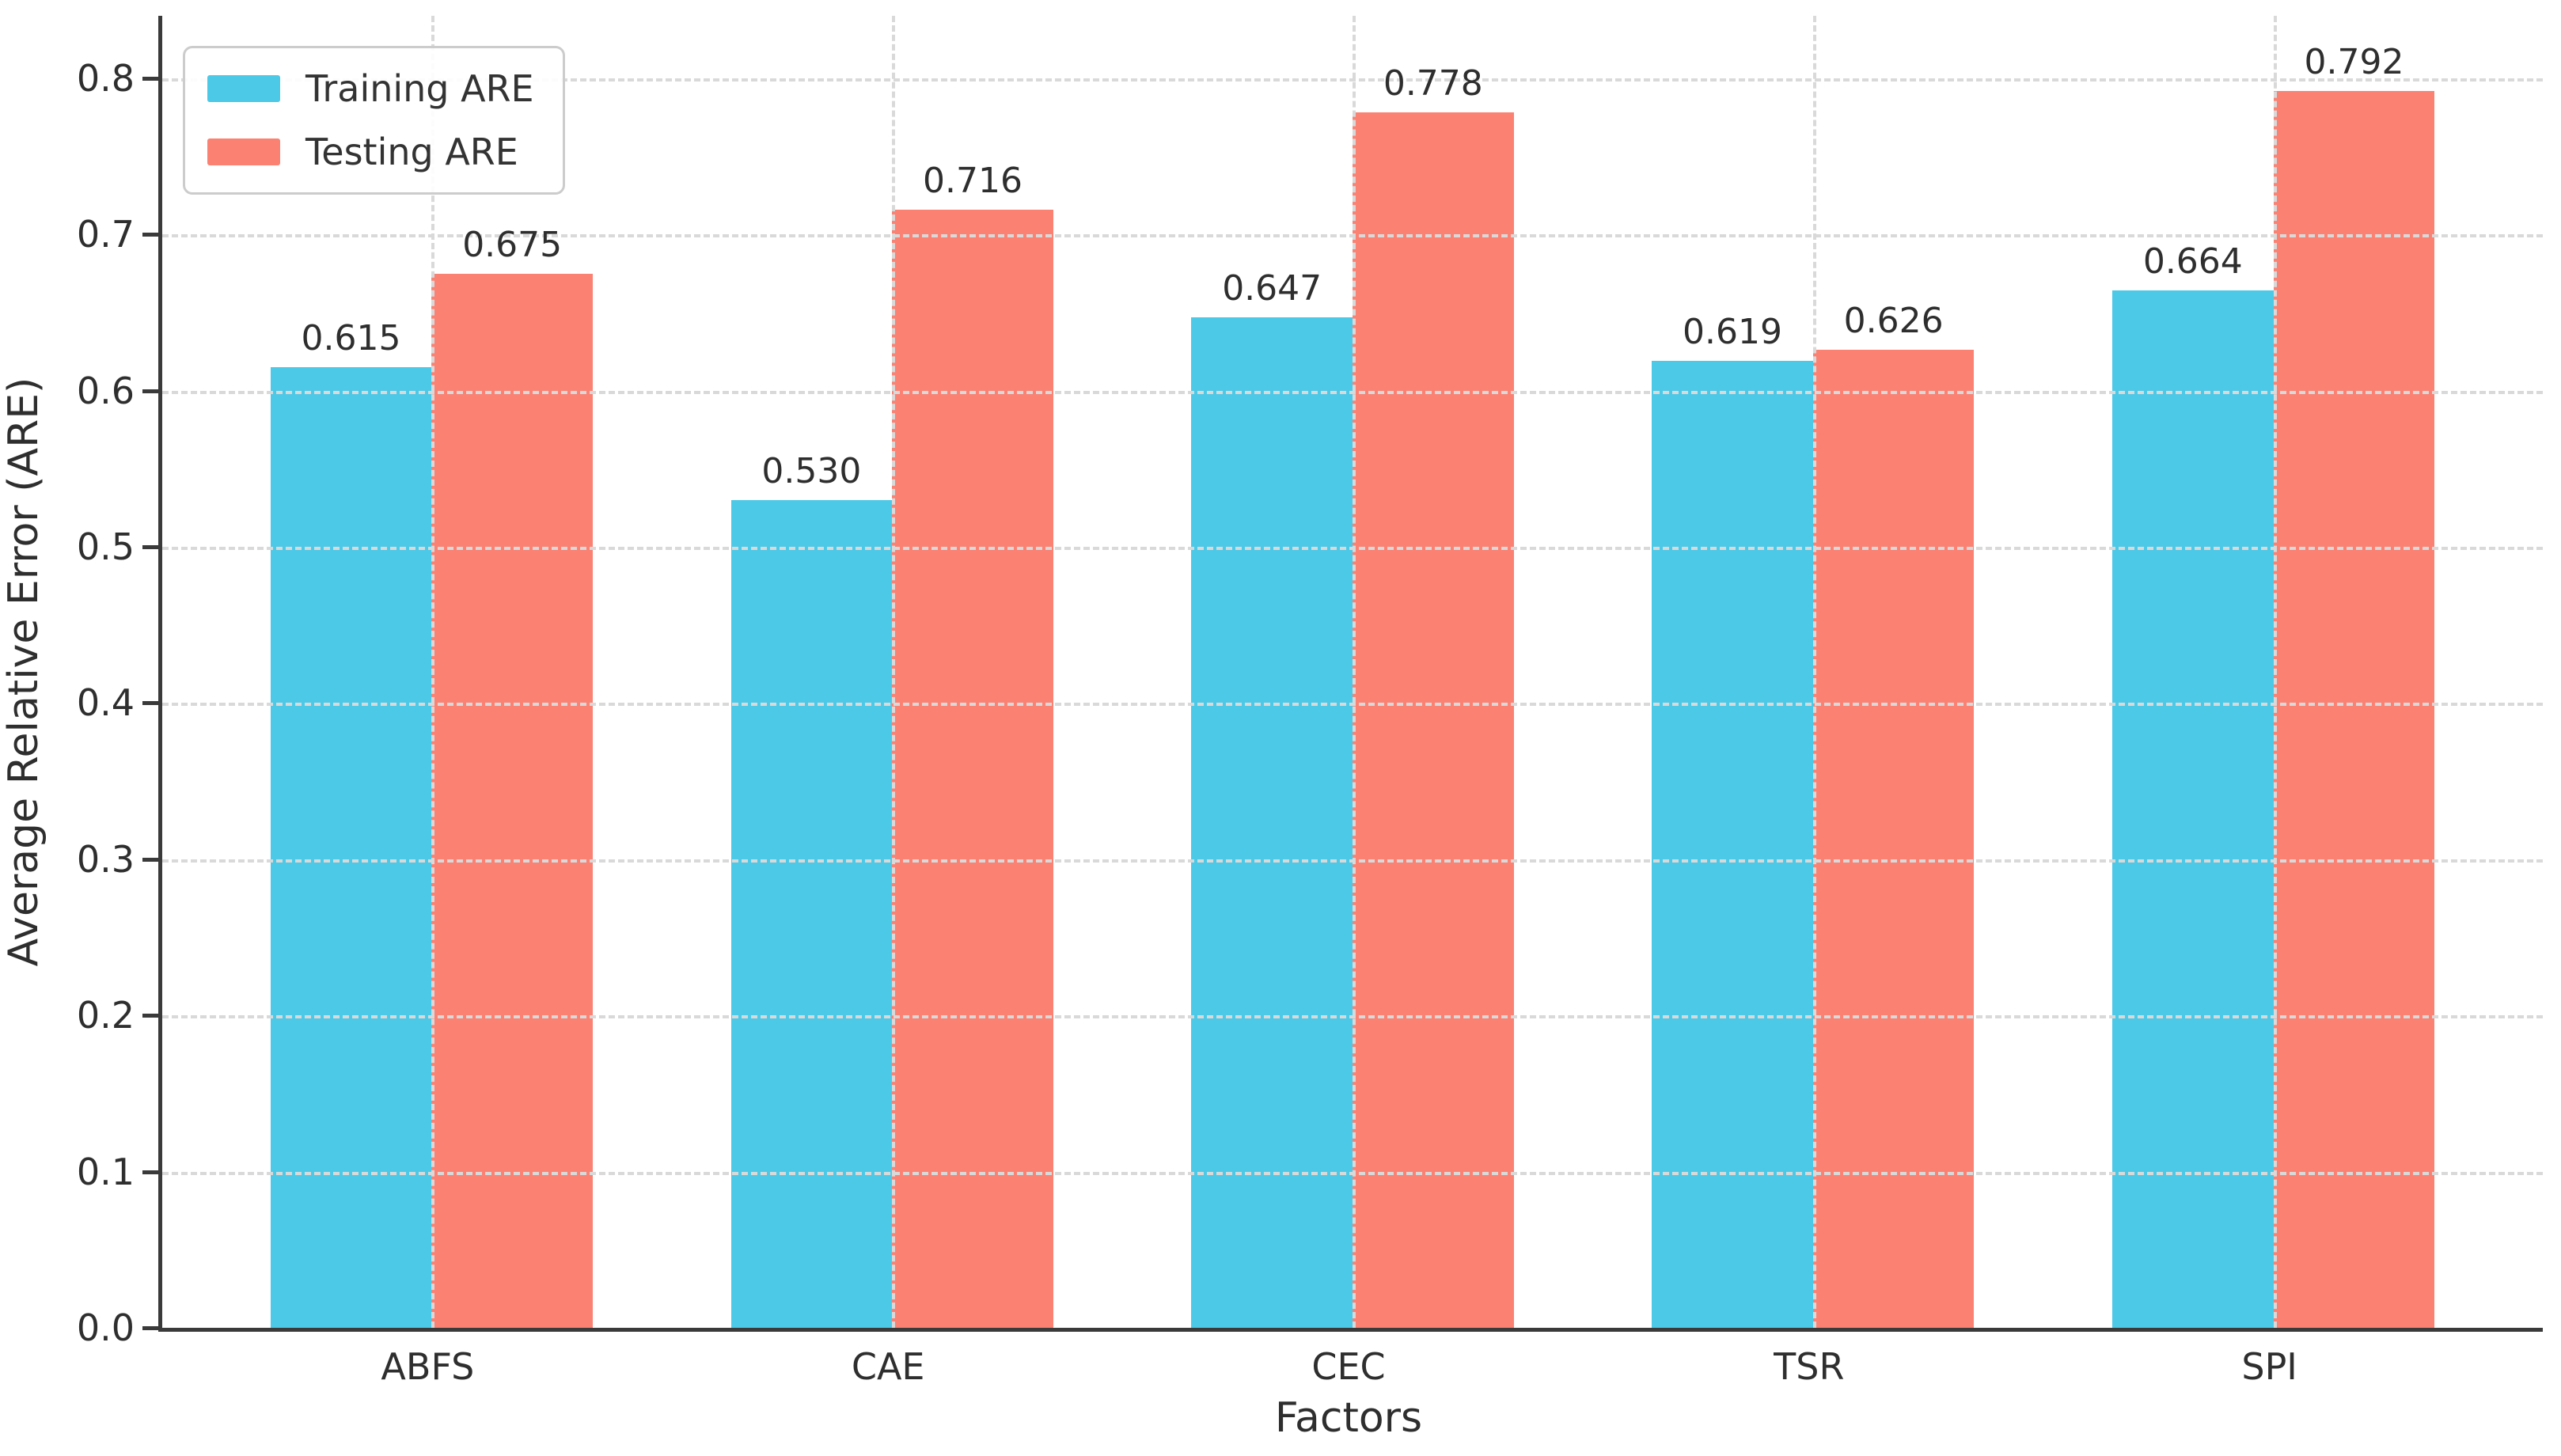  I want to click on bar-testing-cae, so click(973, 768).